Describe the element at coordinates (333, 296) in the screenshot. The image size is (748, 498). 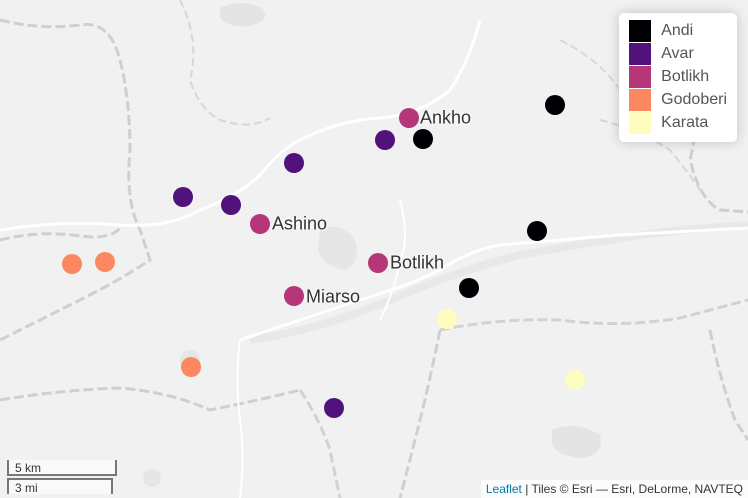
I see `label-miarso: Miarso` at that location.